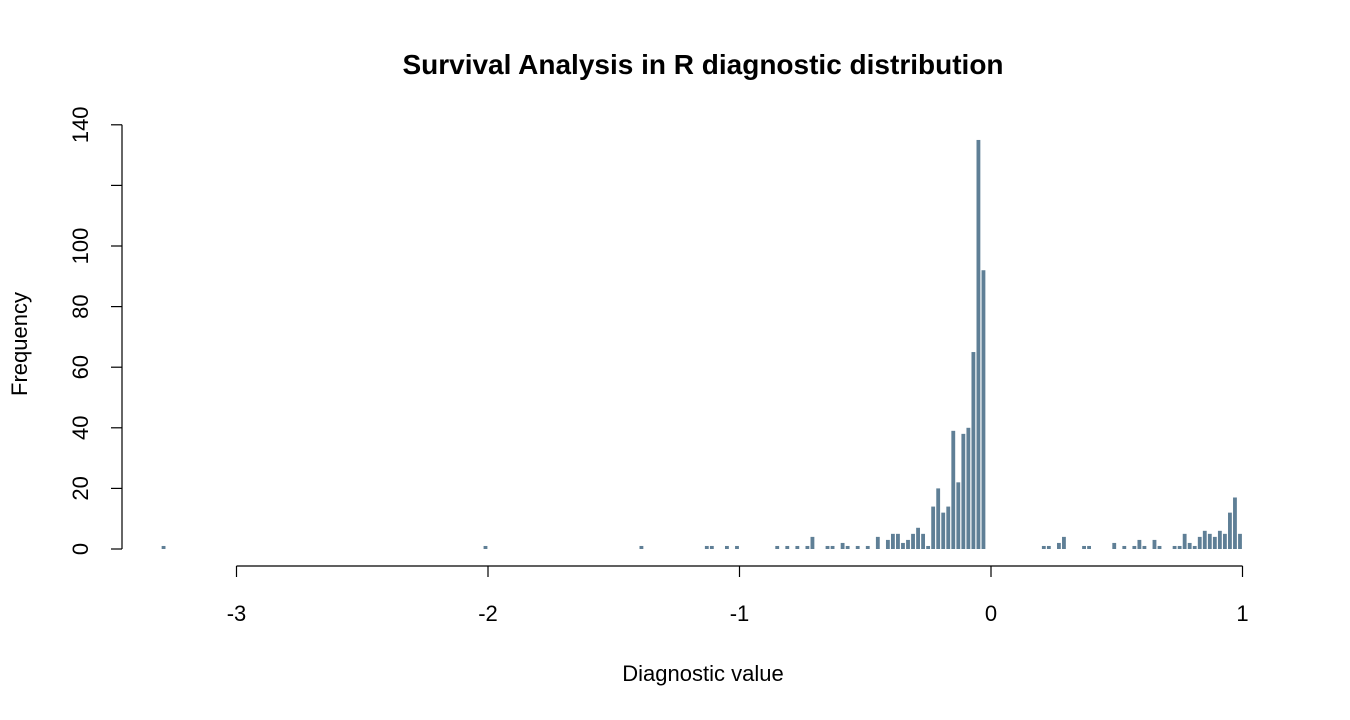 The image size is (1350, 720). Describe the element at coordinates (80, 549) in the screenshot. I see `y-tick-label: 0` at that location.